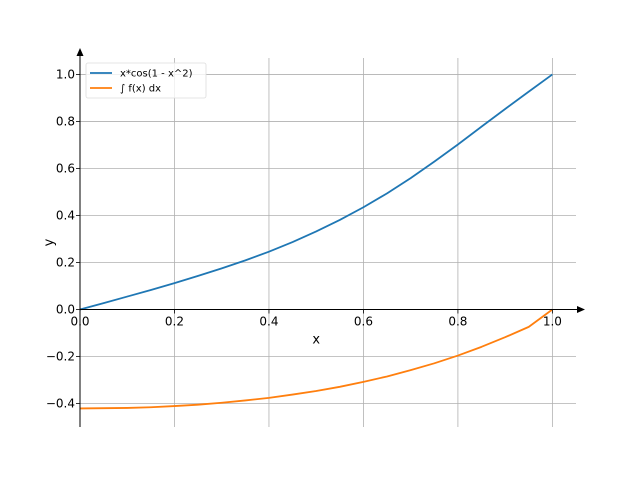  I want to click on legend-box, so click(146, 80).